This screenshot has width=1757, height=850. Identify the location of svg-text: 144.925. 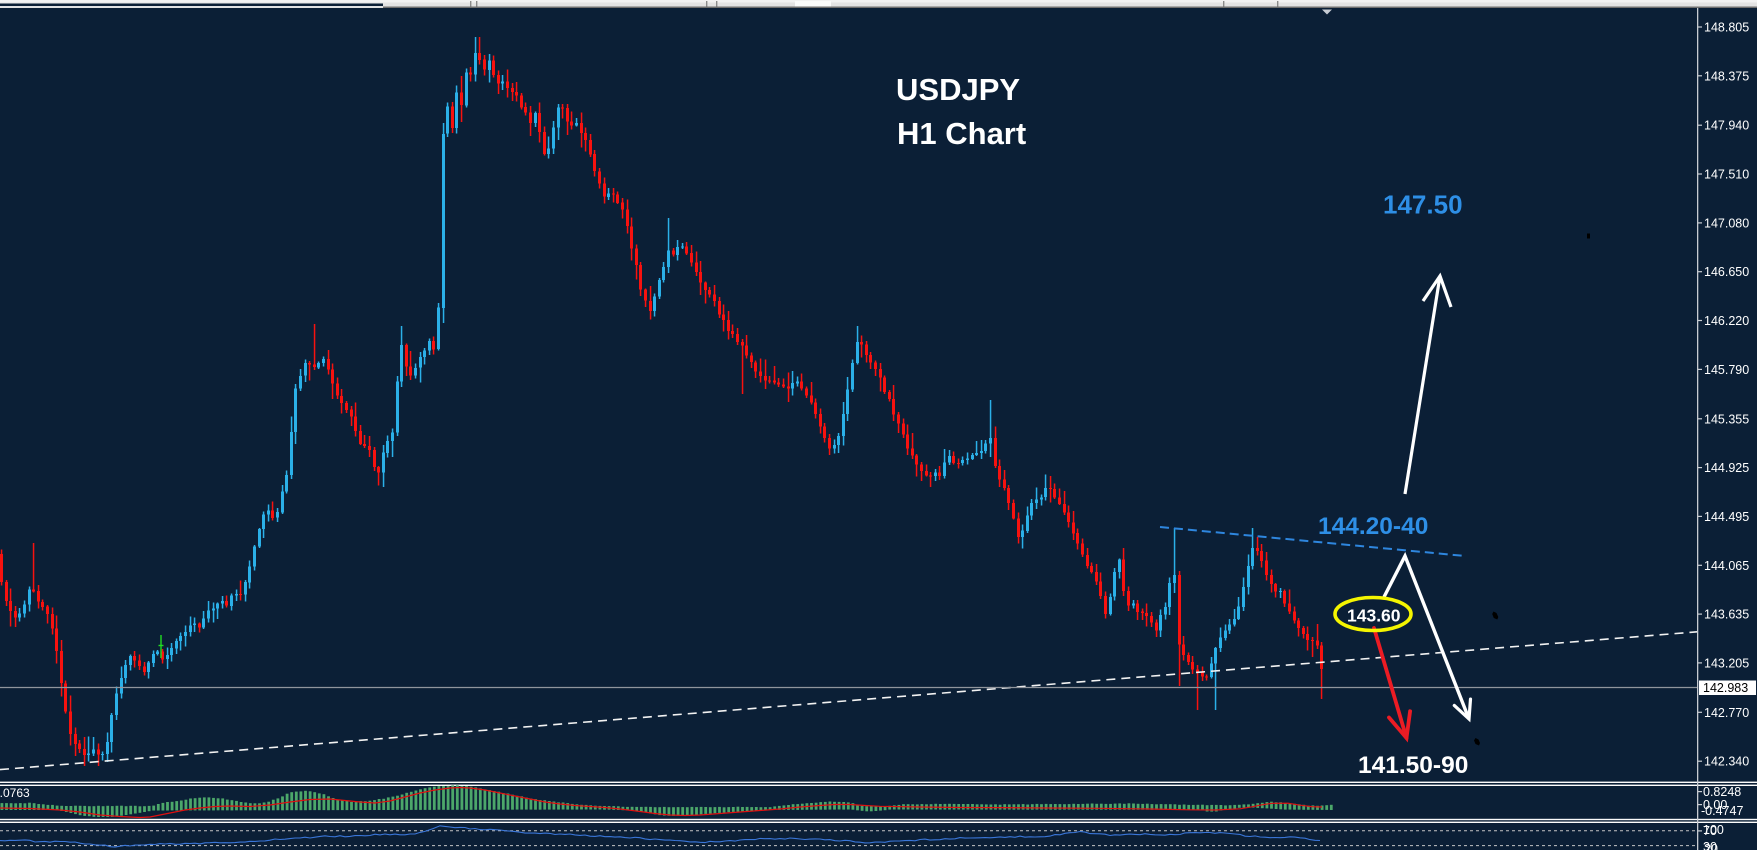
(1726, 468).